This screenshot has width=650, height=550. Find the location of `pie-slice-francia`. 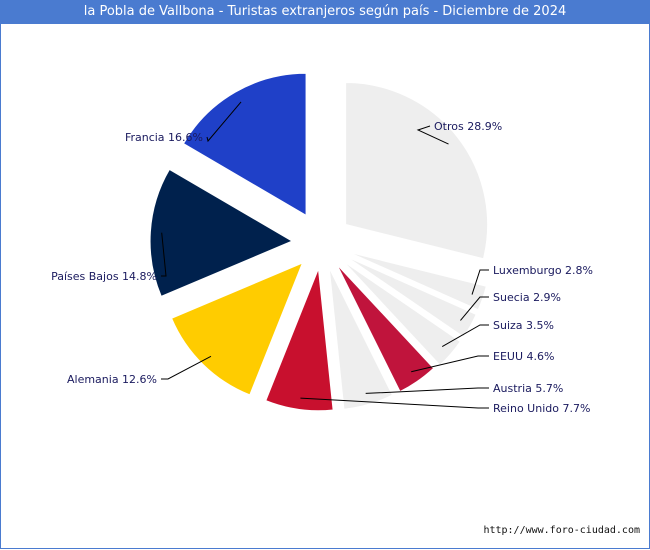

pie-slice-francia is located at coordinates (244, 144).